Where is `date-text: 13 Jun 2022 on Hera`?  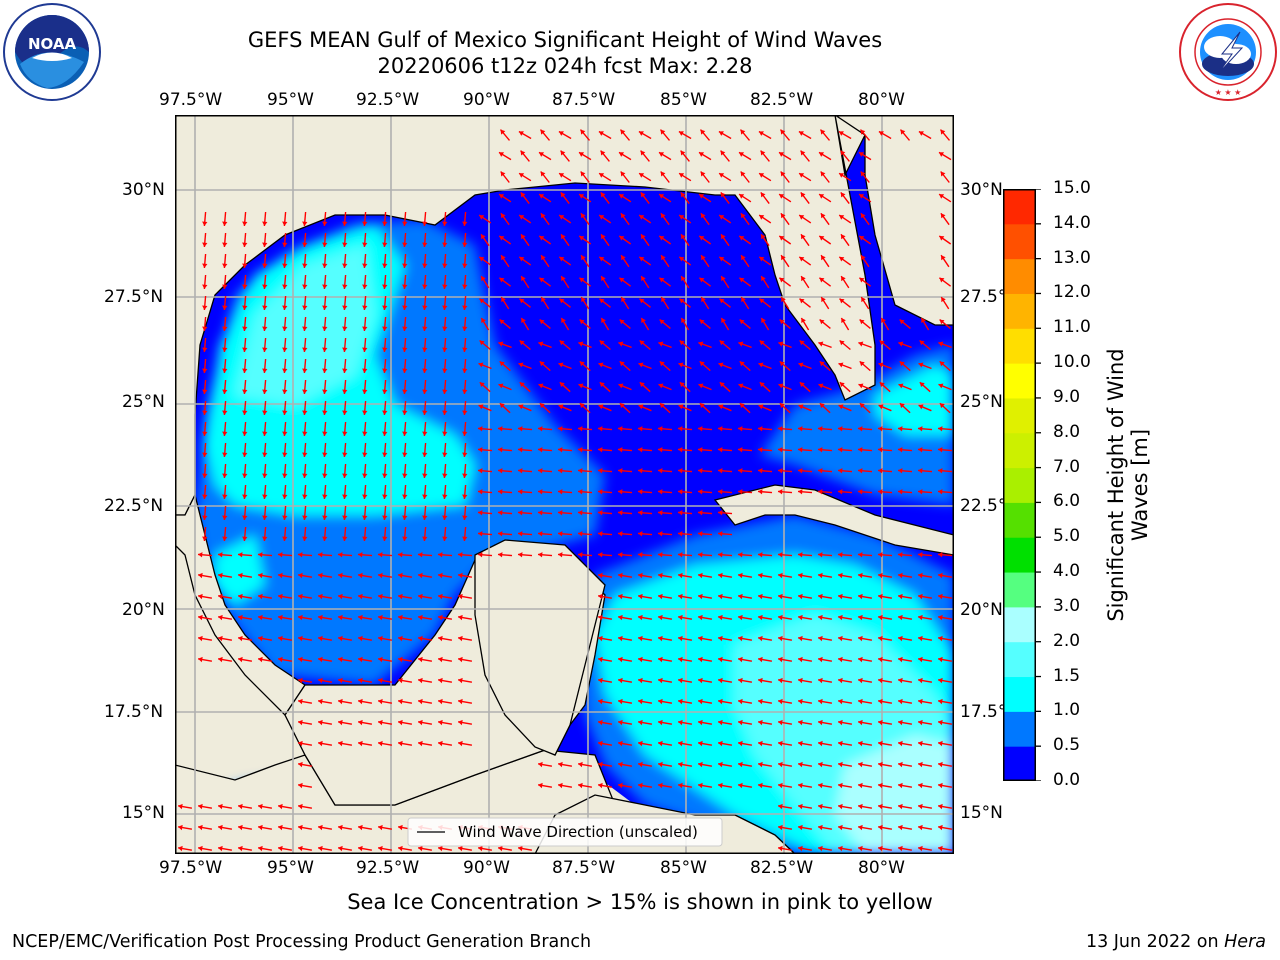
date-text: 13 Jun 2022 on Hera is located at coordinates (1176, 942).